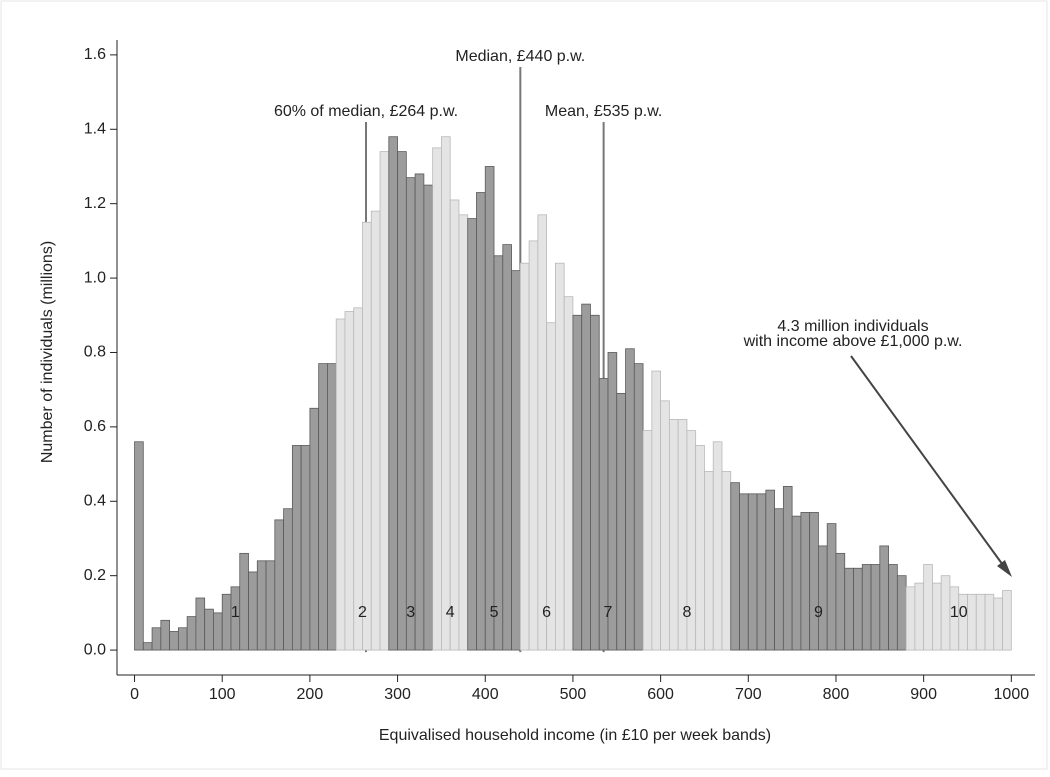 Image resolution: width=1050 pixels, height=777 pixels. Describe the element at coordinates (95, 575) in the screenshot. I see `y-tick-label: 0.2` at that location.